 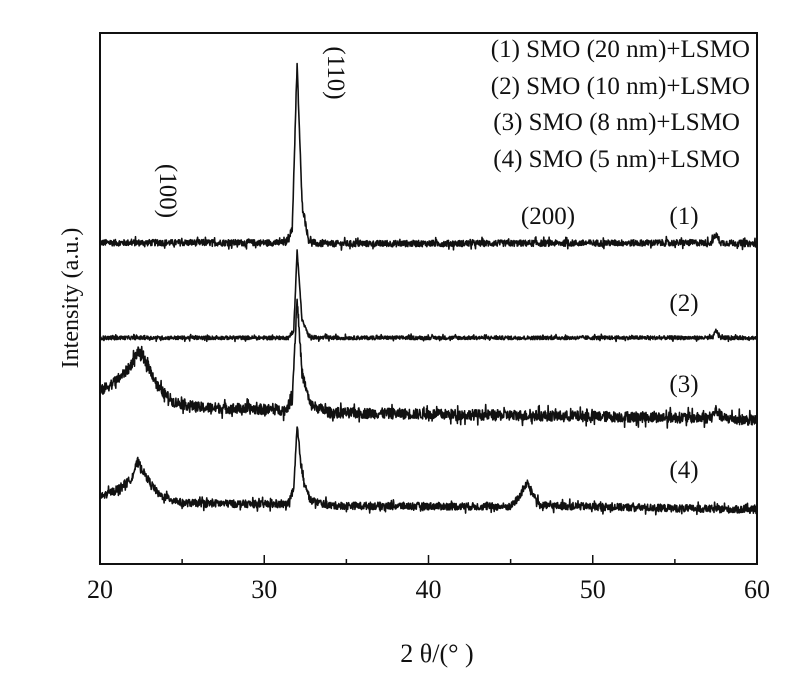 What do you see at coordinates (620, 86) in the screenshot?
I see `legend-entry-2: (2) SMO (10 nm)+LSMO` at bounding box center [620, 86].